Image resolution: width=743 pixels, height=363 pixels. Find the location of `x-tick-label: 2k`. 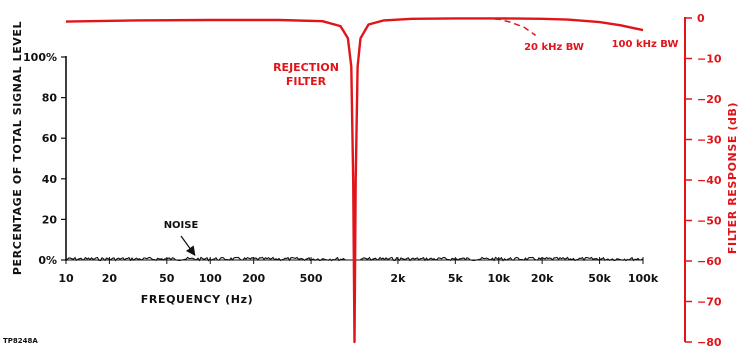

x-tick-label: 2k is located at coordinates (398, 278).